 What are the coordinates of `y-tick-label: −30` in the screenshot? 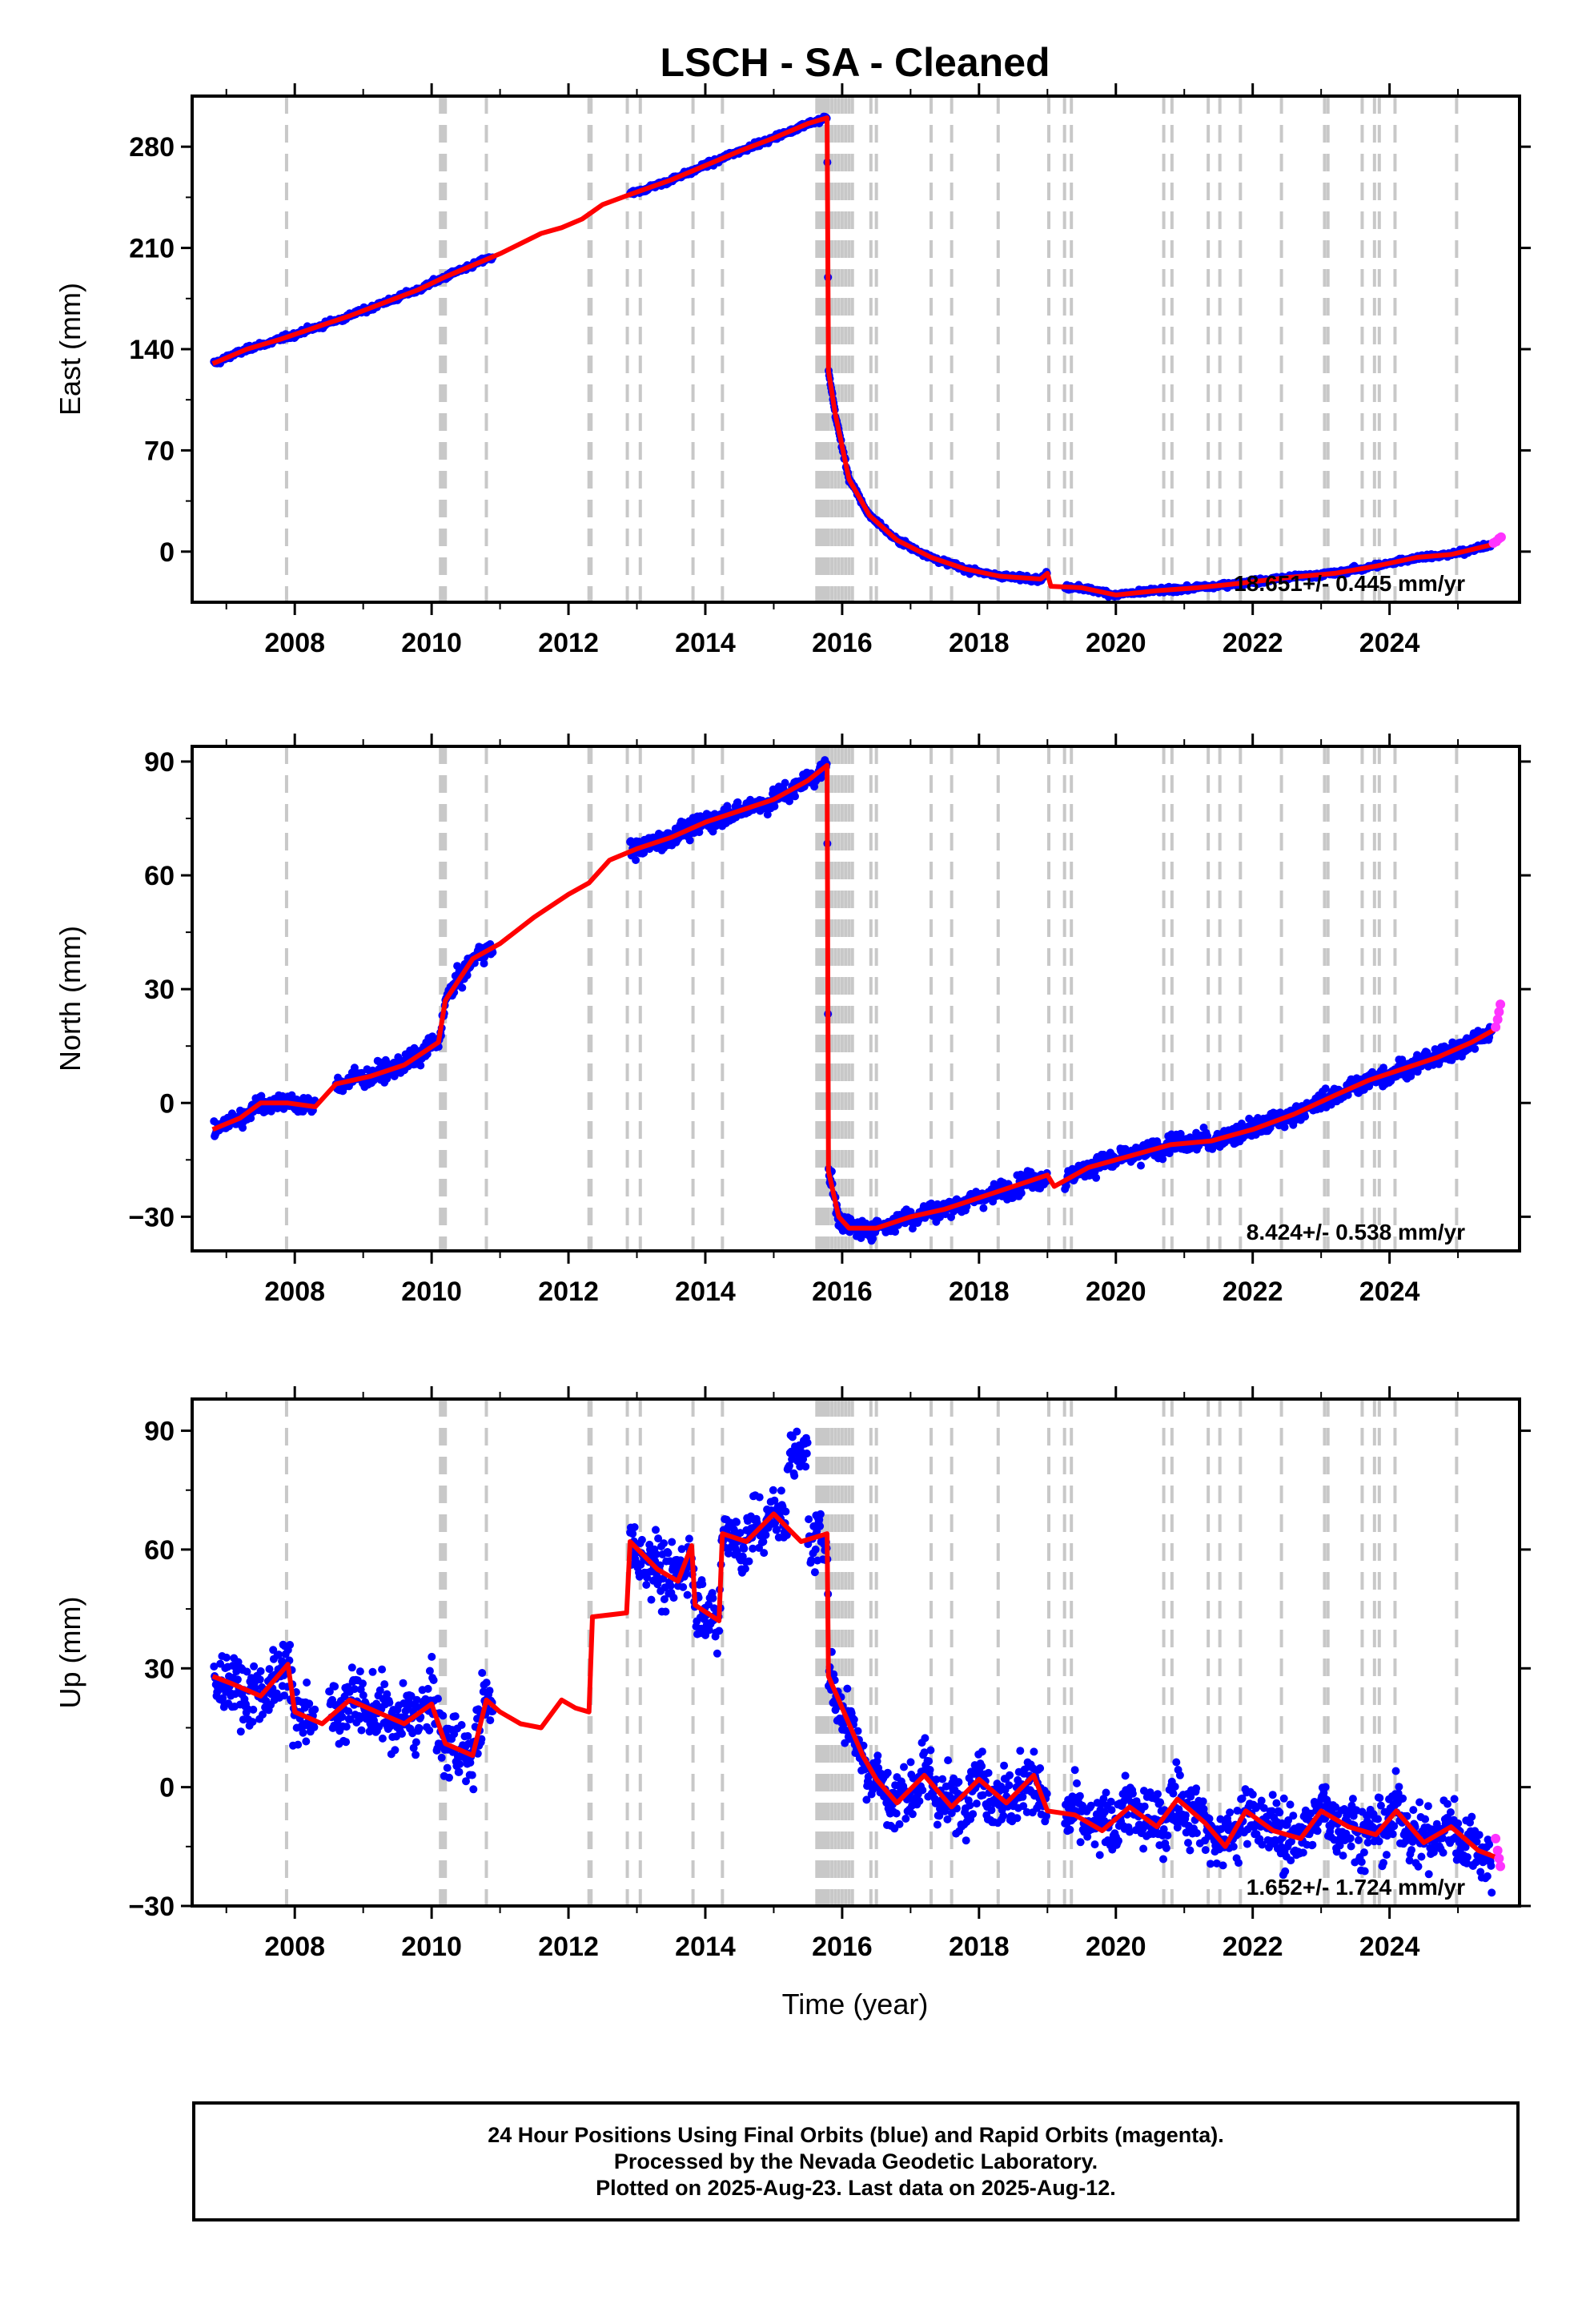 It's located at (151, 1217).